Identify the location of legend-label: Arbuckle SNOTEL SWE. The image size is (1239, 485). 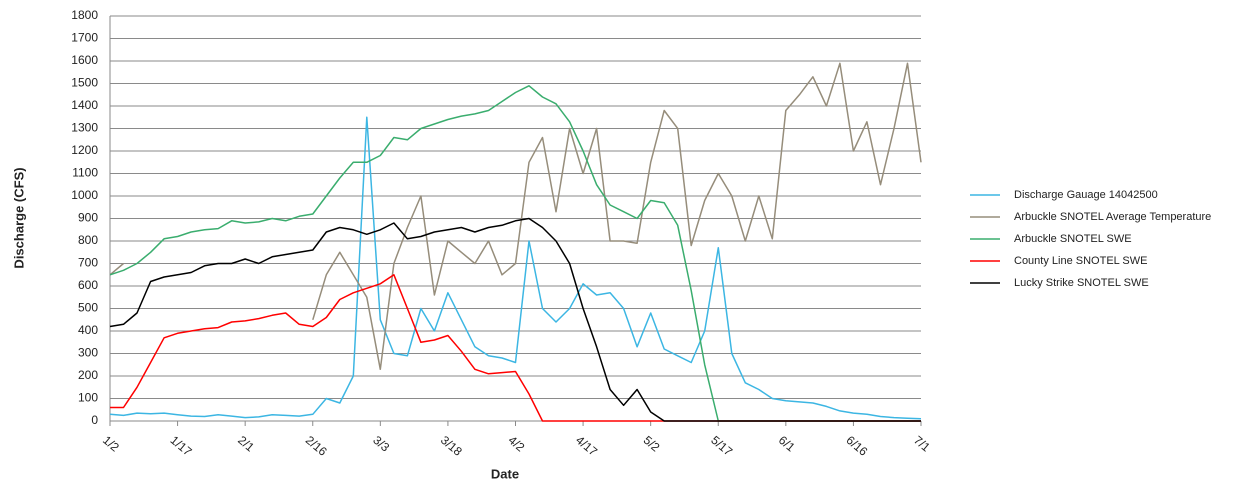
(1073, 239).